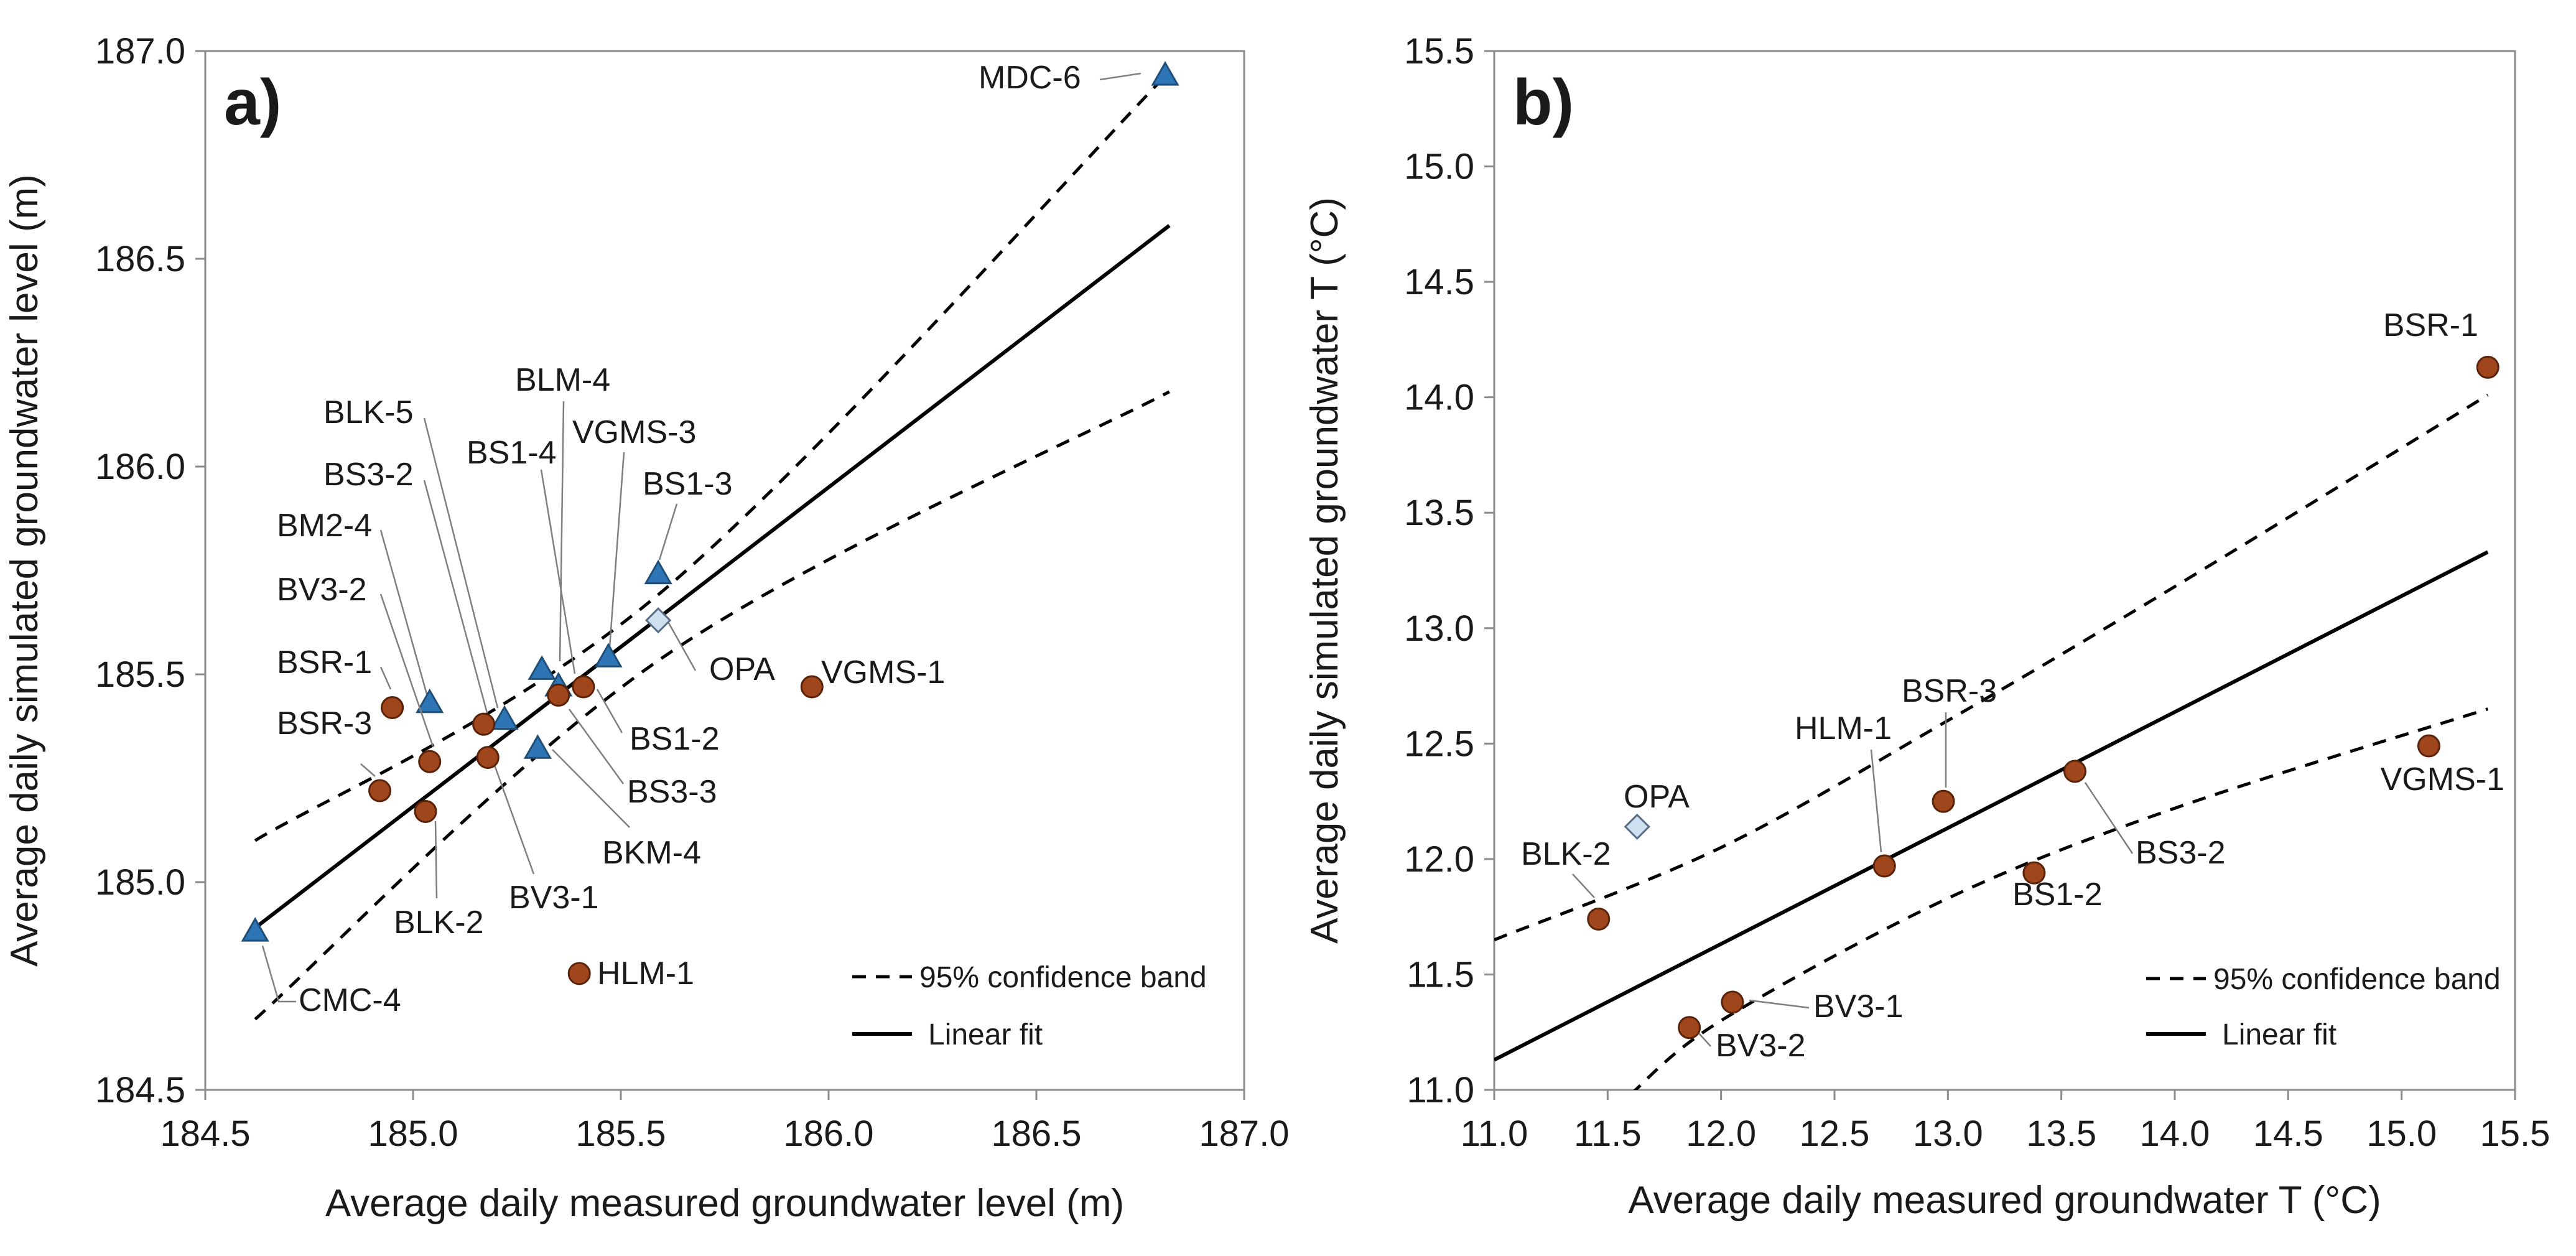 The height and width of the screenshot is (1256, 2576). Describe the element at coordinates (562, 380) in the screenshot. I see `point-label-blm-4: BLM-4` at that location.